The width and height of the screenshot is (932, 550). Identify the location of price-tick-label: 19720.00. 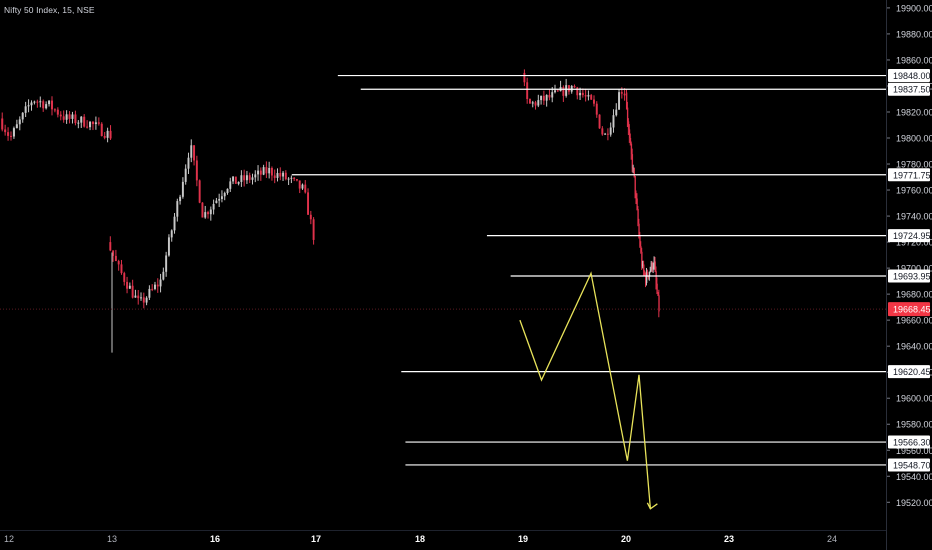
(914, 243).